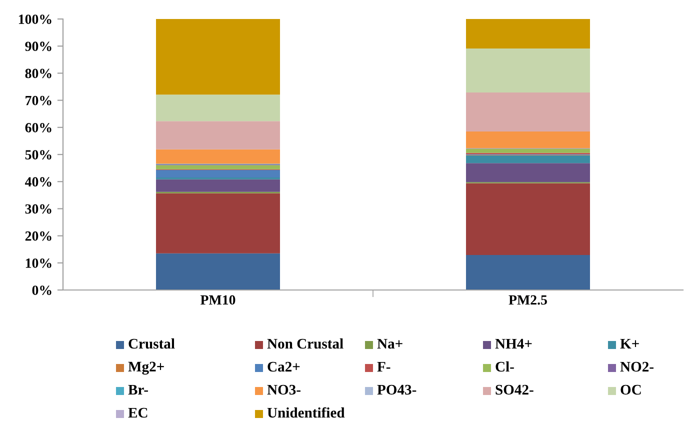  What do you see at coordinates (284, 367) in the screenshot?
I see `legend-label: Ca2+` at bounding box center [284, 367].